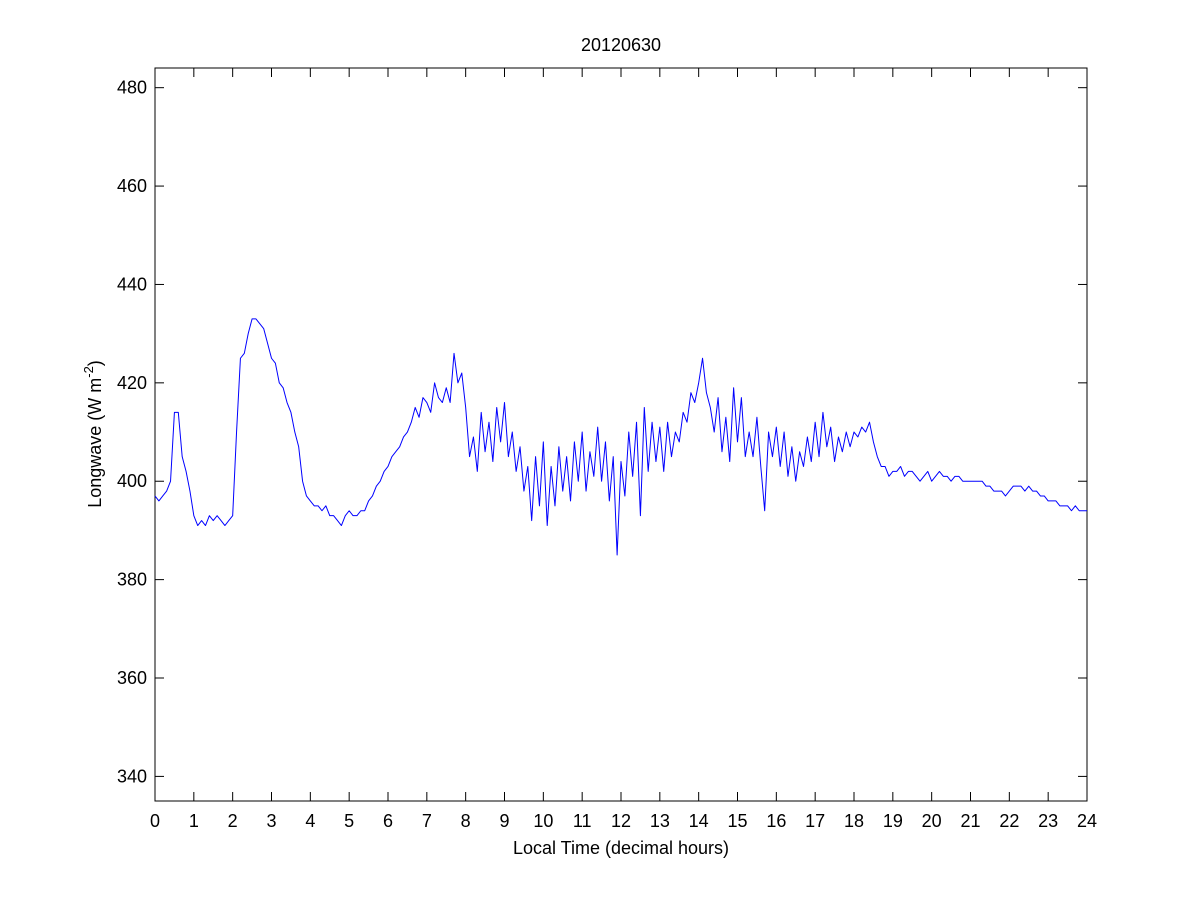 This screenshot has height=900, width=1201. Describe the element at coordinates (271, 821) in the screenshot. I see `x-tick-label: 3` at that location.